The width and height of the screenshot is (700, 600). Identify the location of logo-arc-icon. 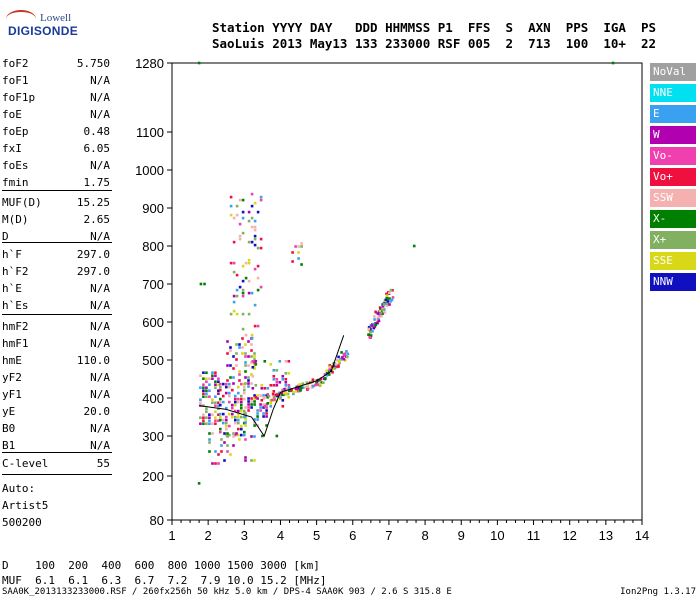
(21, 19).